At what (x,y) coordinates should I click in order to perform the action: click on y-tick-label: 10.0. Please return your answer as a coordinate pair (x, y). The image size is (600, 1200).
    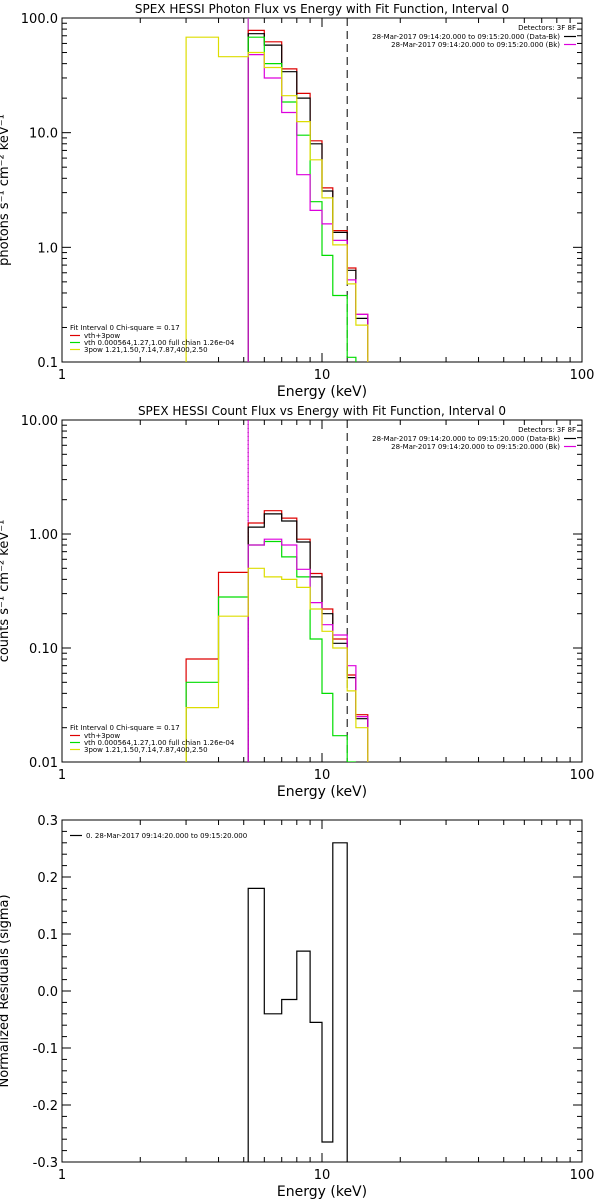
    Looking at the image, I should click on (43, 134).